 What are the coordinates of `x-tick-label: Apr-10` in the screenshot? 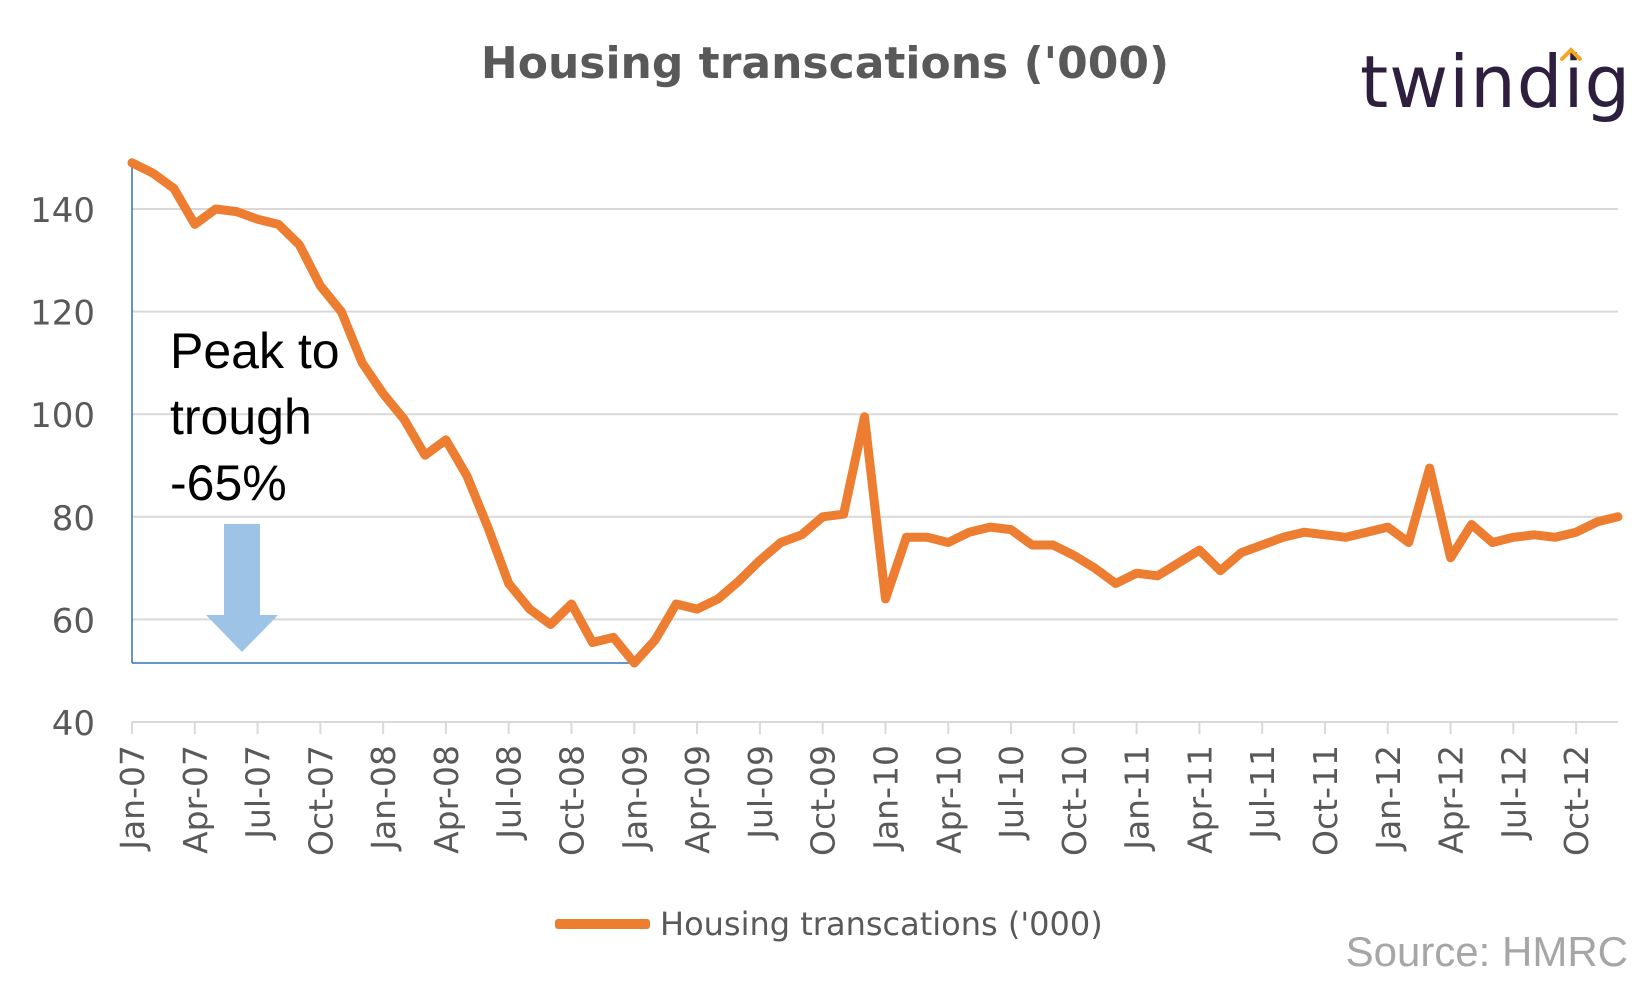 It's located at (948, 799).